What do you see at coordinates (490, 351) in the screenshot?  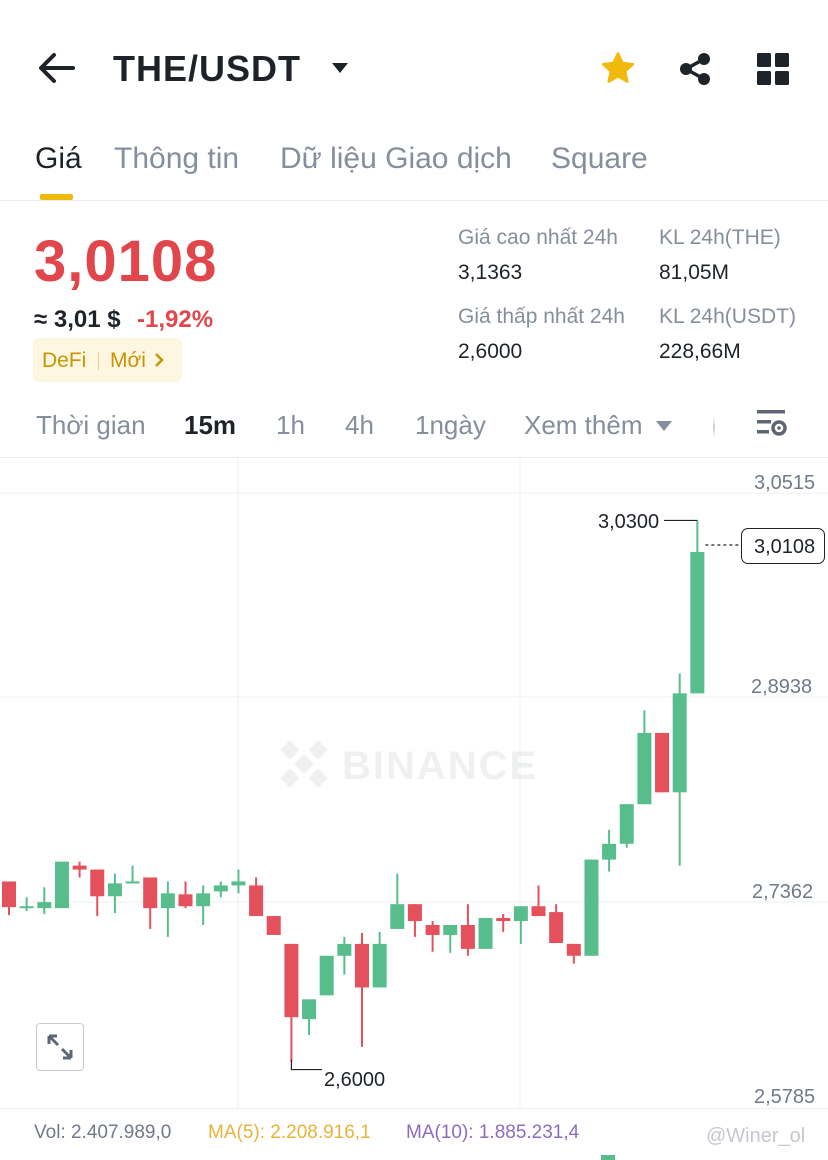 I see `low-24h-value: 2,6000` at bounding box center [490, 351].